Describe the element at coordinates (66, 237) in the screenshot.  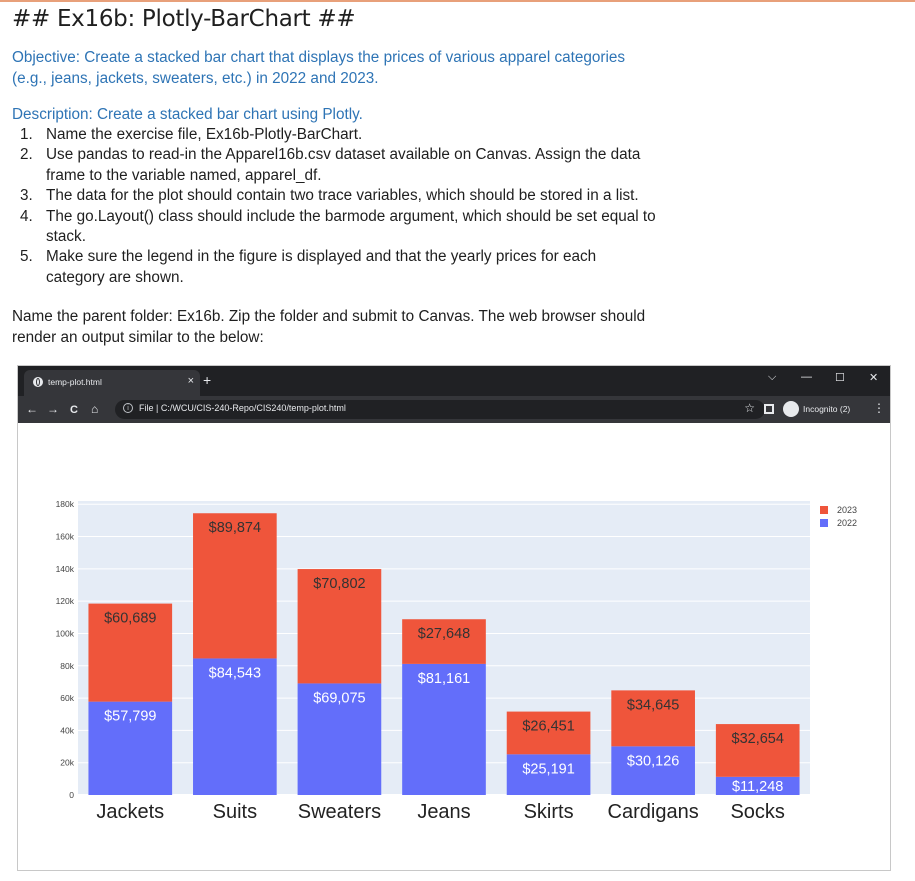
I see `step-text: stack.` at that location.